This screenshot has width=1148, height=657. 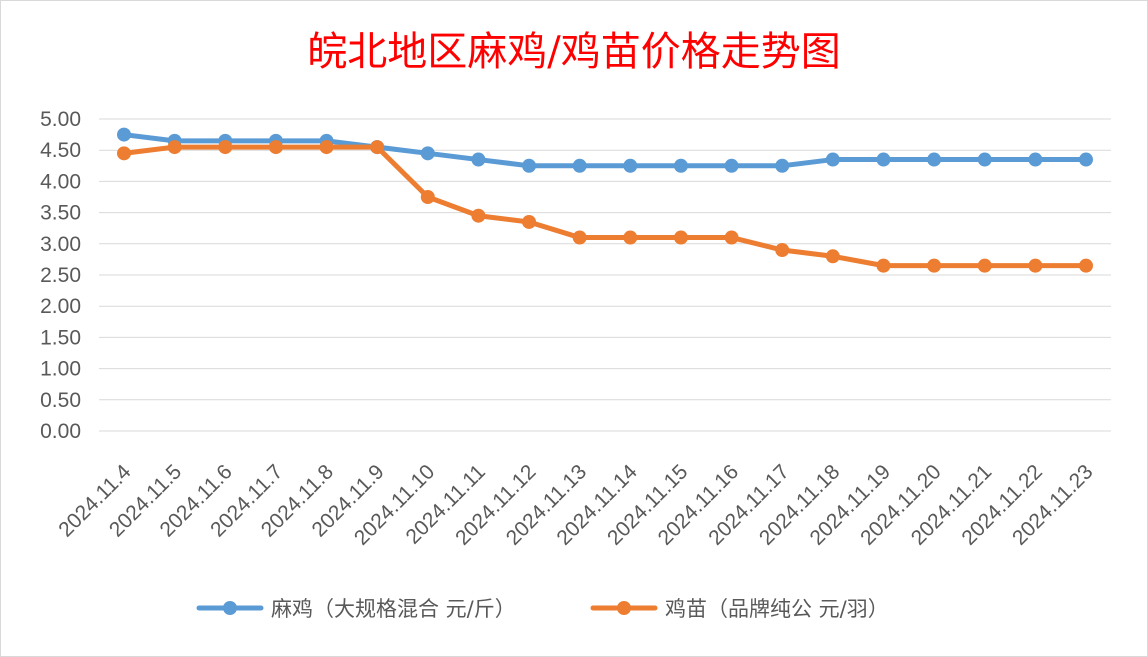 What do you see at coordinates (393, 609) in the screenshot?
I see `legend-label: 麻鸡（大规格混合 元/斤）` at bounding box center [393, 609].